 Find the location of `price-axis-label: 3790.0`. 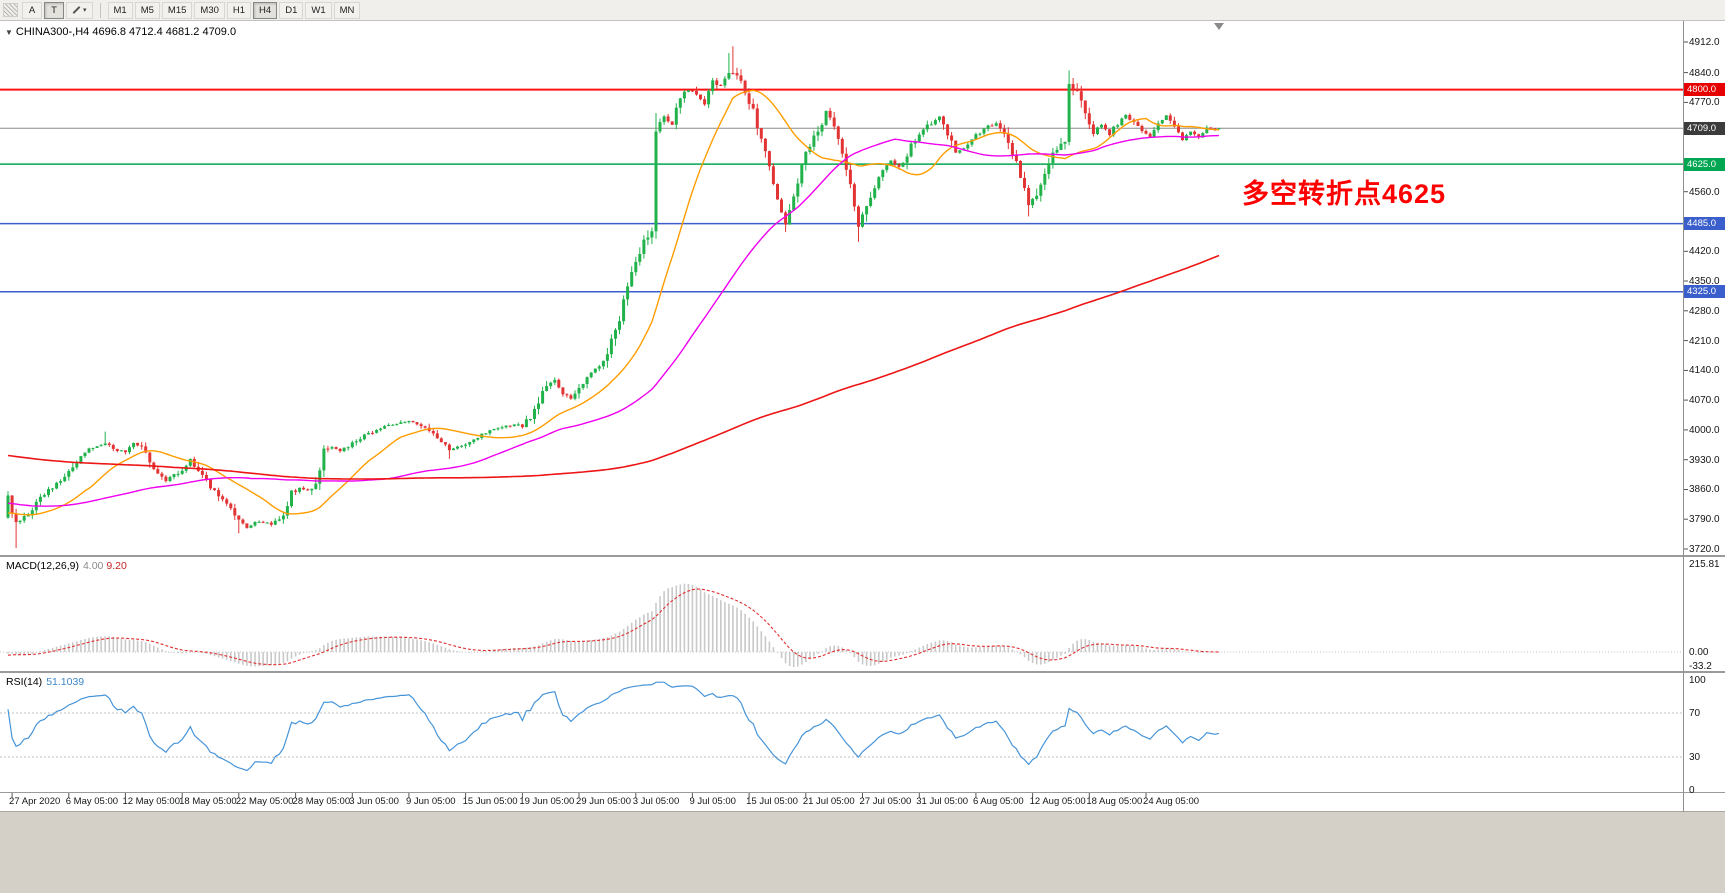

price-axis-label: 3790.0 is located at coordinates (1704, 520).